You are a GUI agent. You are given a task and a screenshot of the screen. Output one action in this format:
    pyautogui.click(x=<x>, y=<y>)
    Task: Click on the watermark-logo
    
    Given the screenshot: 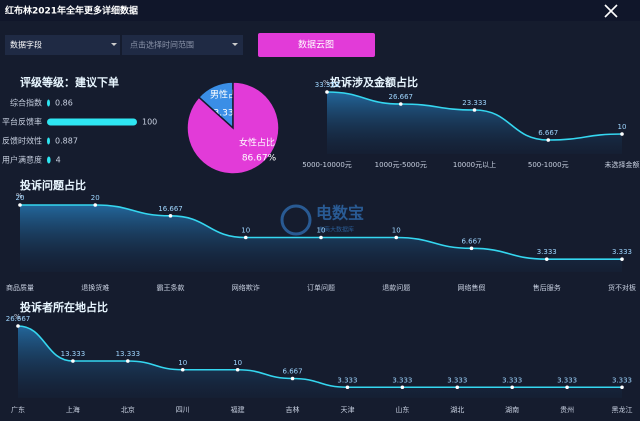 What is the action you would take?
    pyautogui.click(x=296, y=220)
    